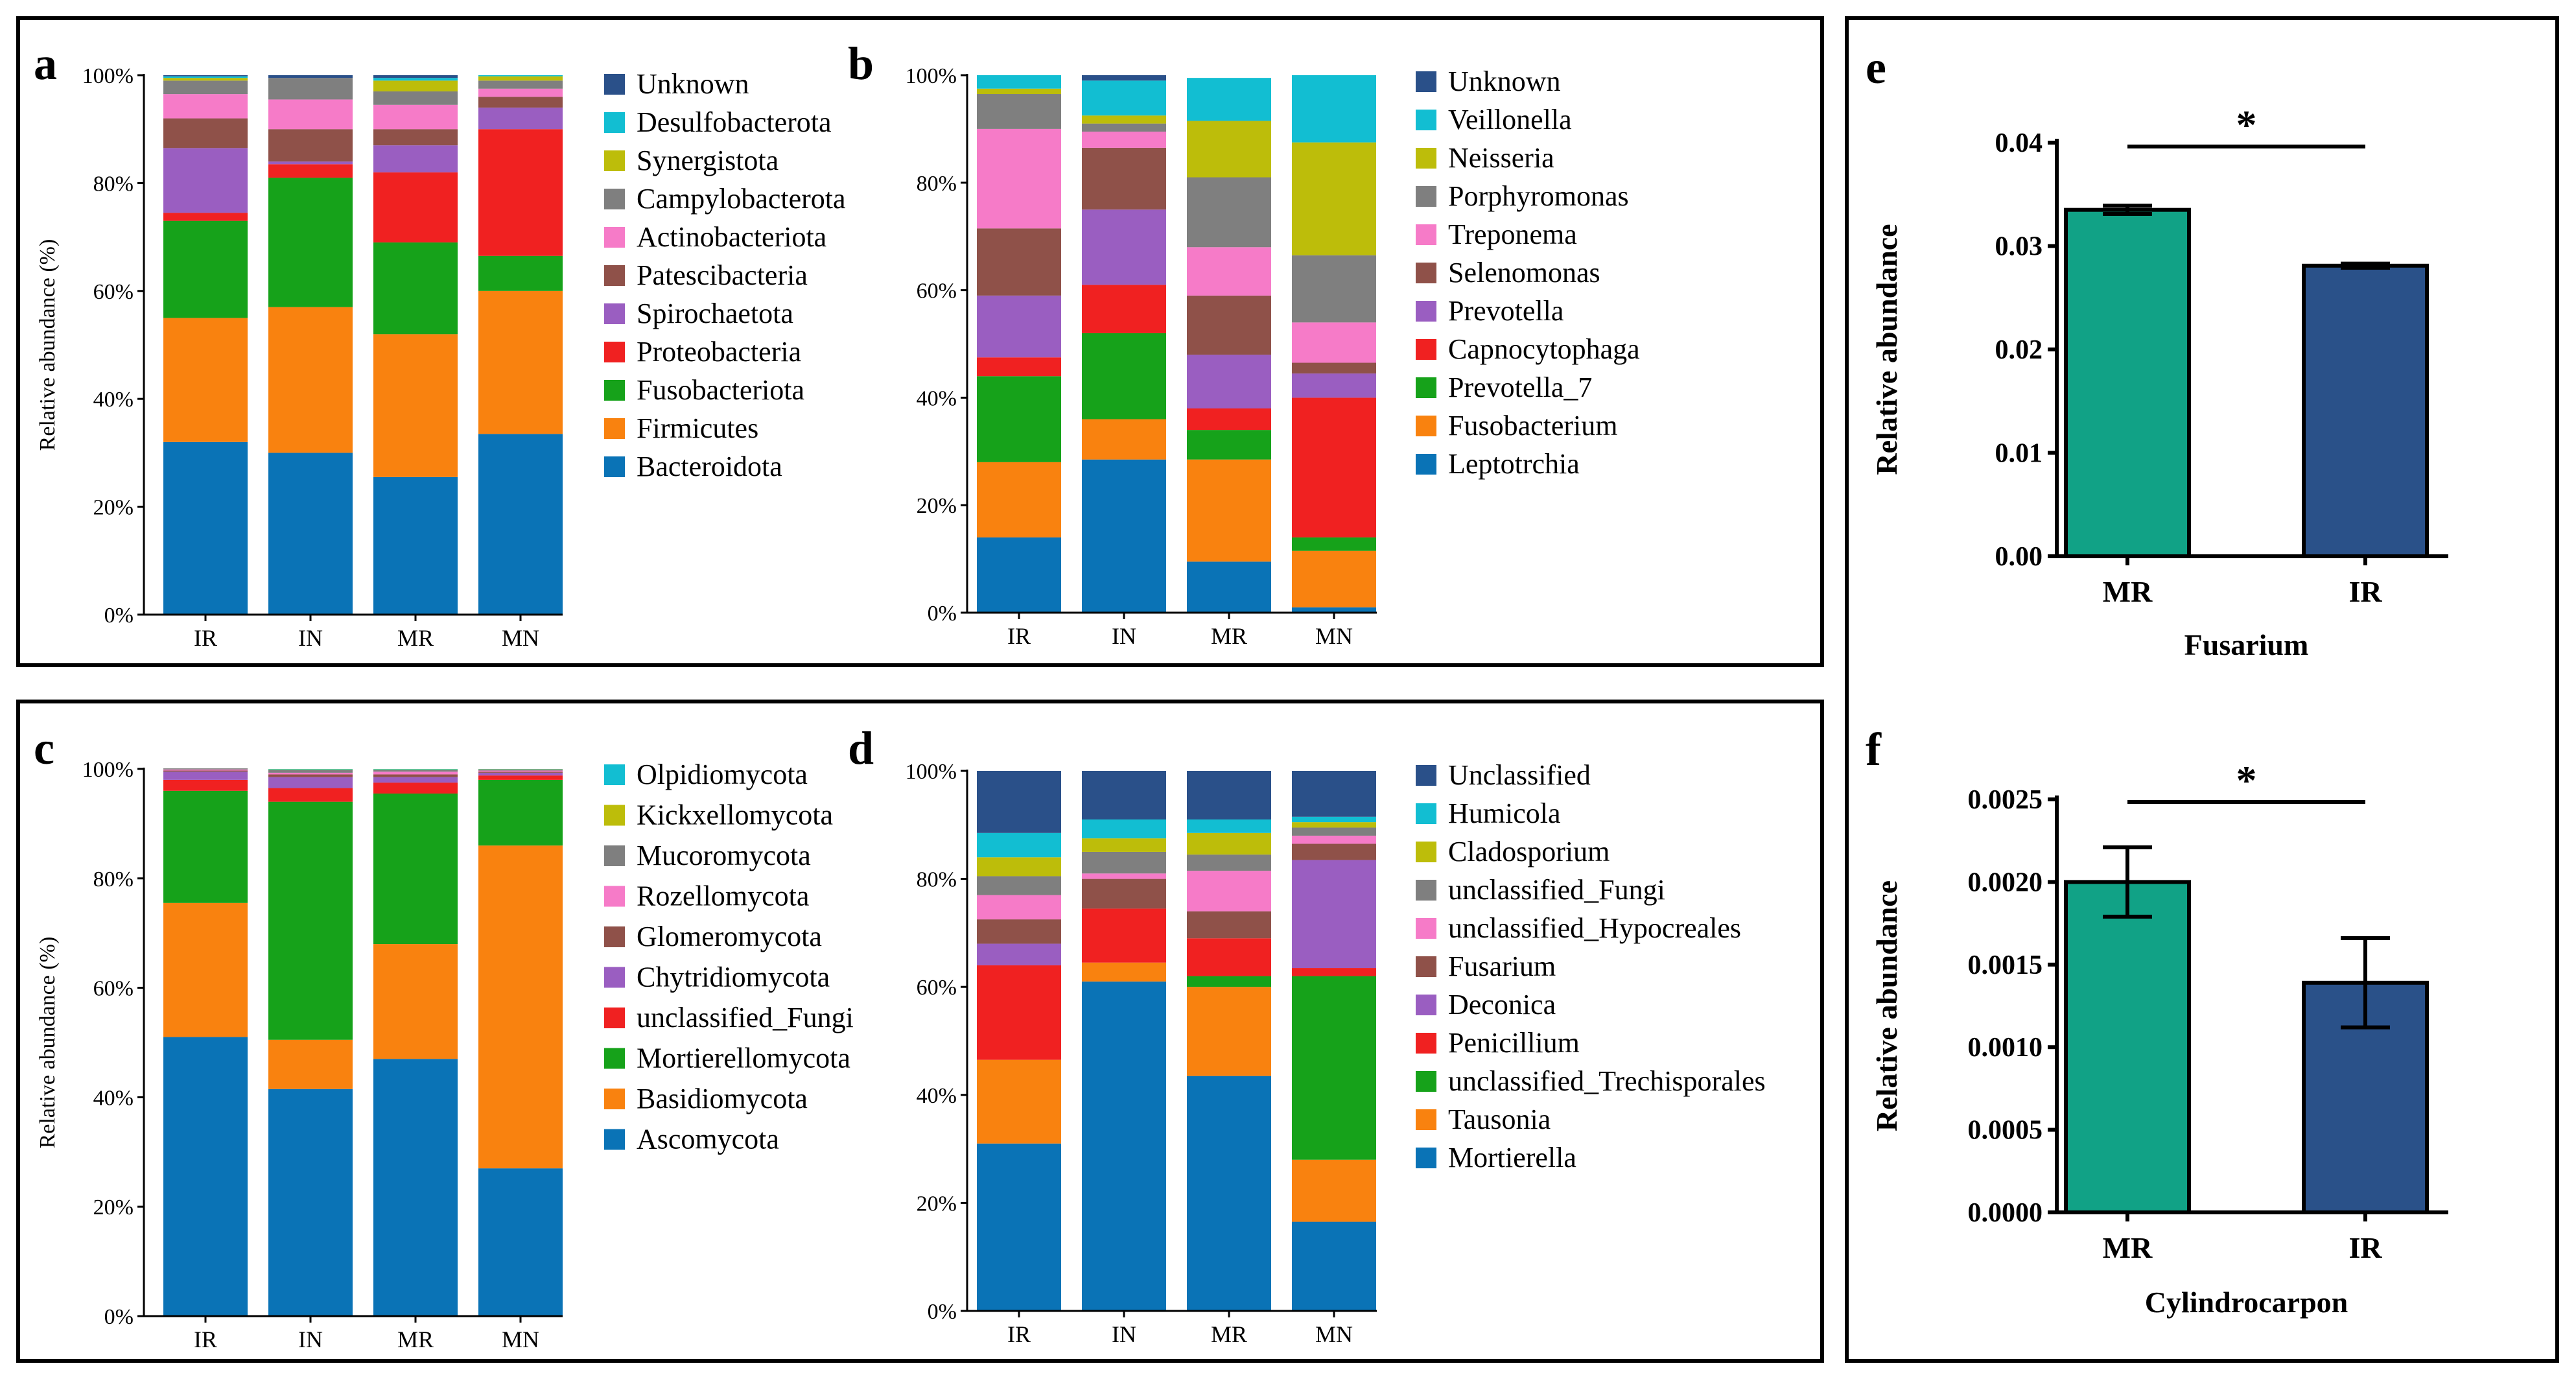 Image resolution: width=2576 pixels, height=1379 pixels. Describe the element at coordinates (113, 184) in the screenshot. I see `y-tick-label: 80%` at that location.